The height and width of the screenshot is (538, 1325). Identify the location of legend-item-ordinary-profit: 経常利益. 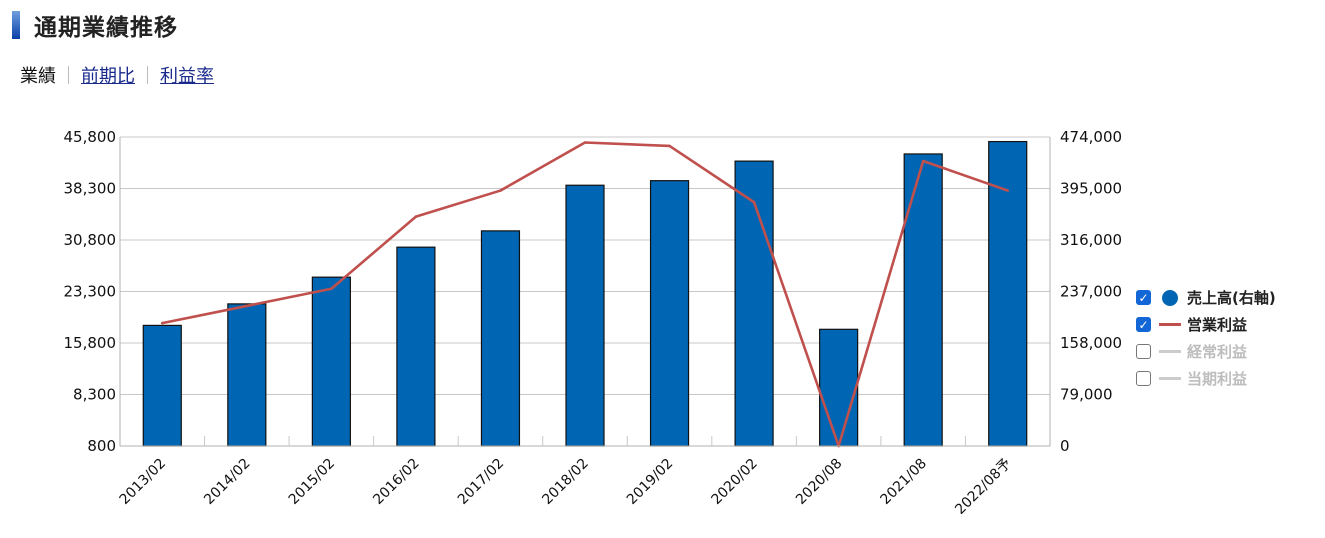
(1206, 351).